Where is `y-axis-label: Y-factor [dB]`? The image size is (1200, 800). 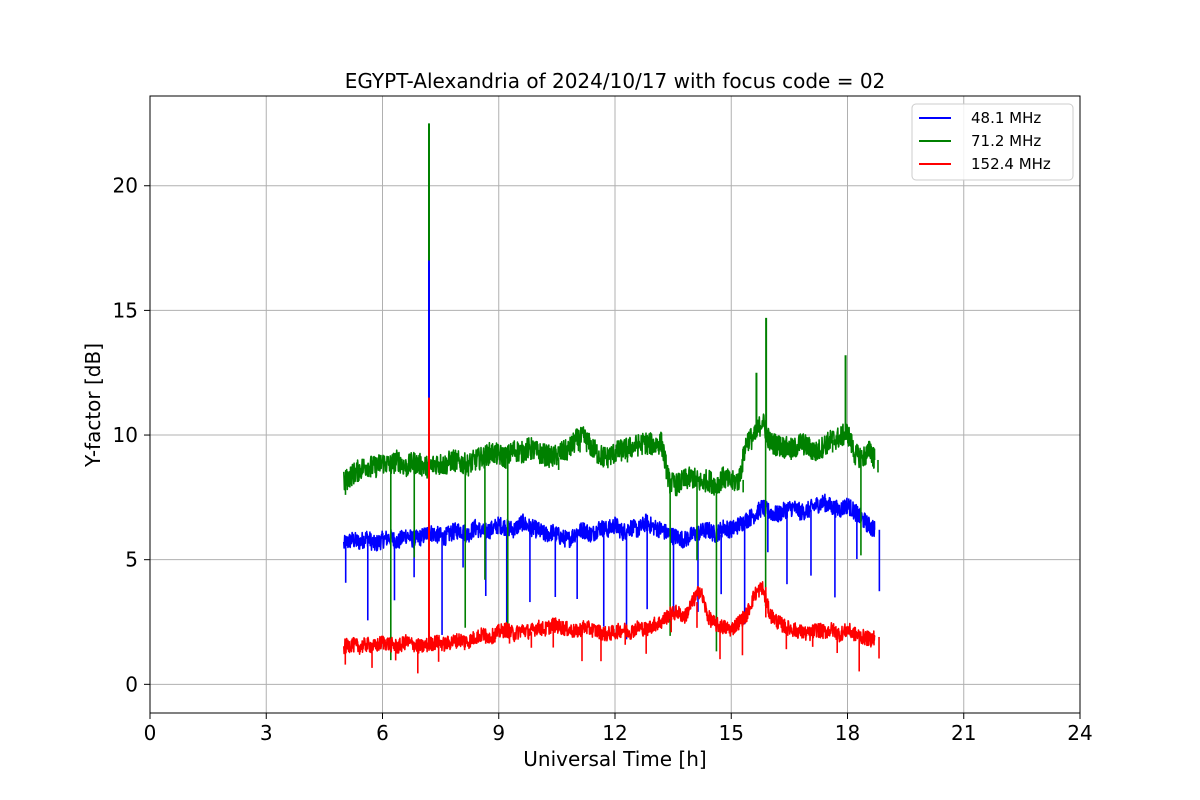 y-axis-label: Y-factor [dB] is located at coordinates (93, 405).